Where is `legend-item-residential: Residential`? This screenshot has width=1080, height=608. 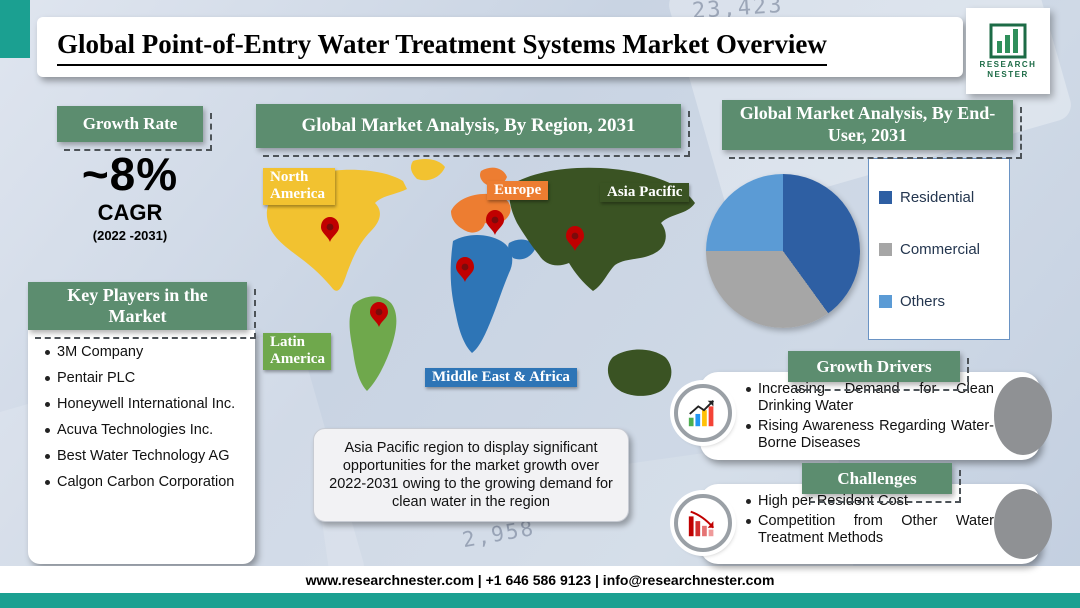
legend-item-residential: Residential is located at coordinates (939, 197).